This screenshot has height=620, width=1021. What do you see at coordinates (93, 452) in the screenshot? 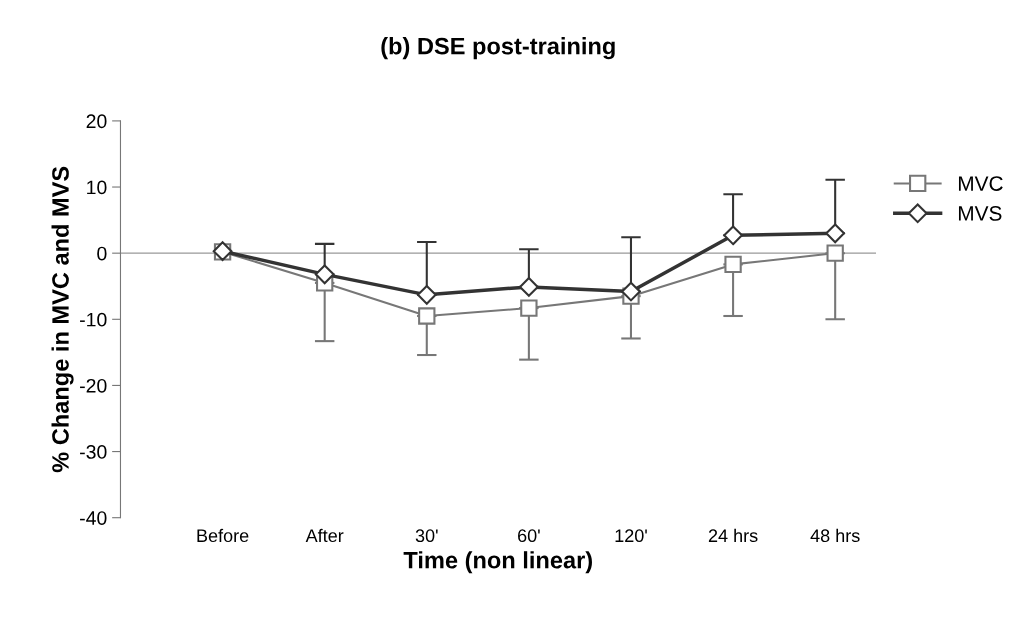
I see `y-tick-label: -30` at bounding box center [93, 452].